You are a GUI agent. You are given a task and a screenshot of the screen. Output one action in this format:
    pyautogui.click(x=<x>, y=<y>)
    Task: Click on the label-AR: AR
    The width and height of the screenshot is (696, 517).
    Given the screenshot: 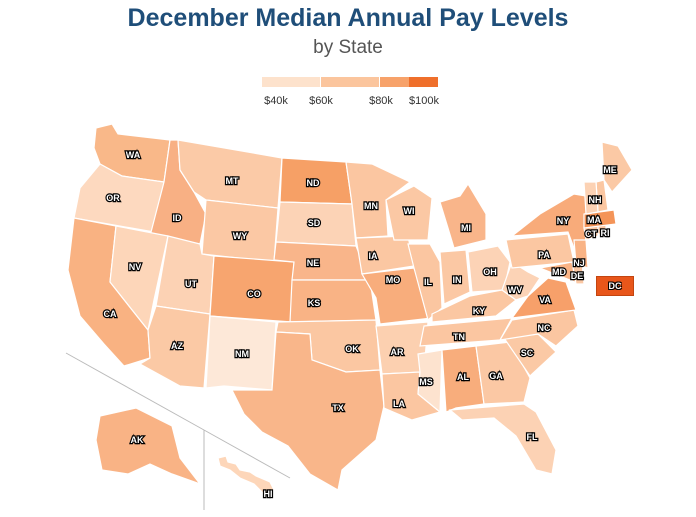 What is the action you would take?
    pyautogui.click(x=397, y=352)
    